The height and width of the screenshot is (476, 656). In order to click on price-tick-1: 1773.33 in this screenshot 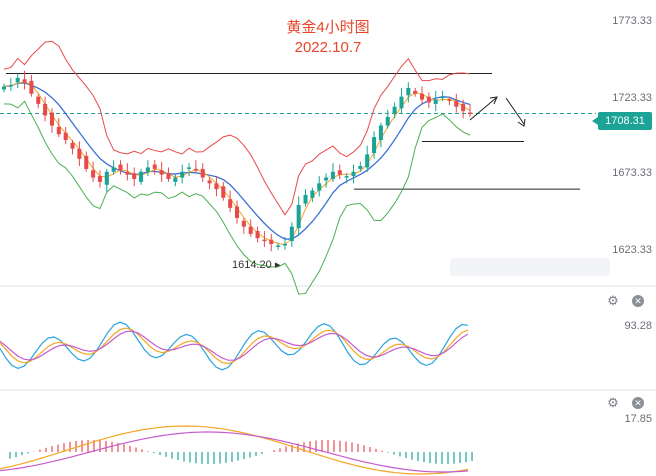, I will do `click(632, 21)`.